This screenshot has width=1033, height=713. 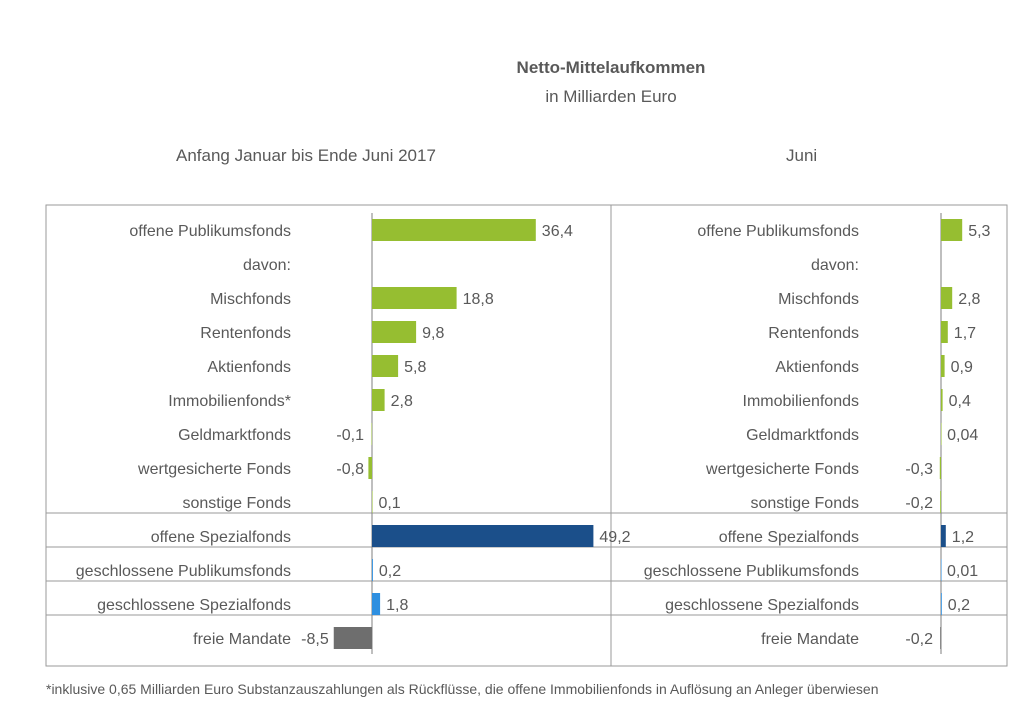 I want to click on category-label-left-offene-publikumsfonds: offene Publikumsfonds, so click(x=210, y=231).